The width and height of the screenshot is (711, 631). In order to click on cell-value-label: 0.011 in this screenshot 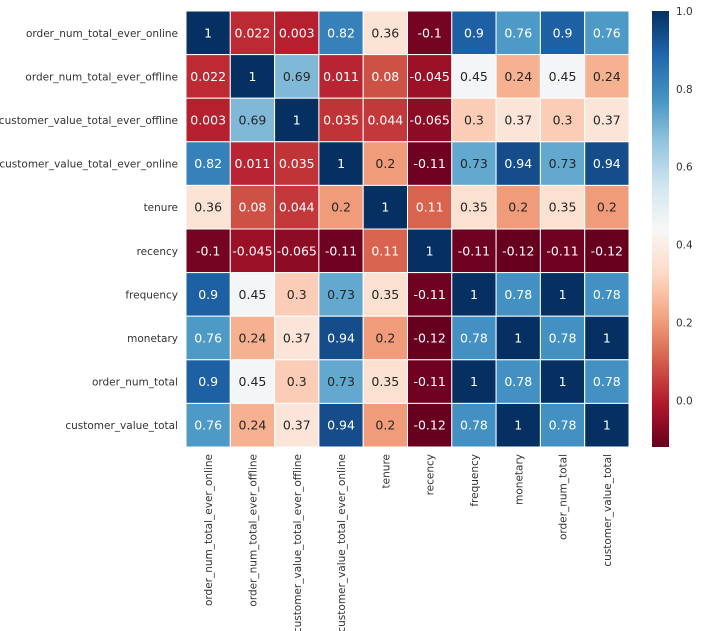, I will do `click(341, 76)`.